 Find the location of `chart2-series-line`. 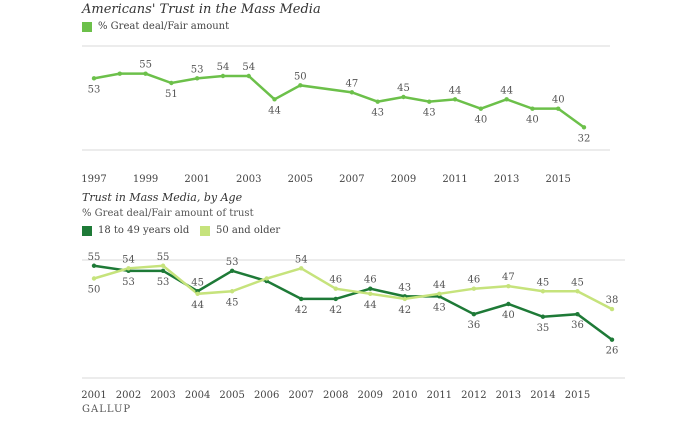

chart2-series-line is located at coordinates (353, 302).